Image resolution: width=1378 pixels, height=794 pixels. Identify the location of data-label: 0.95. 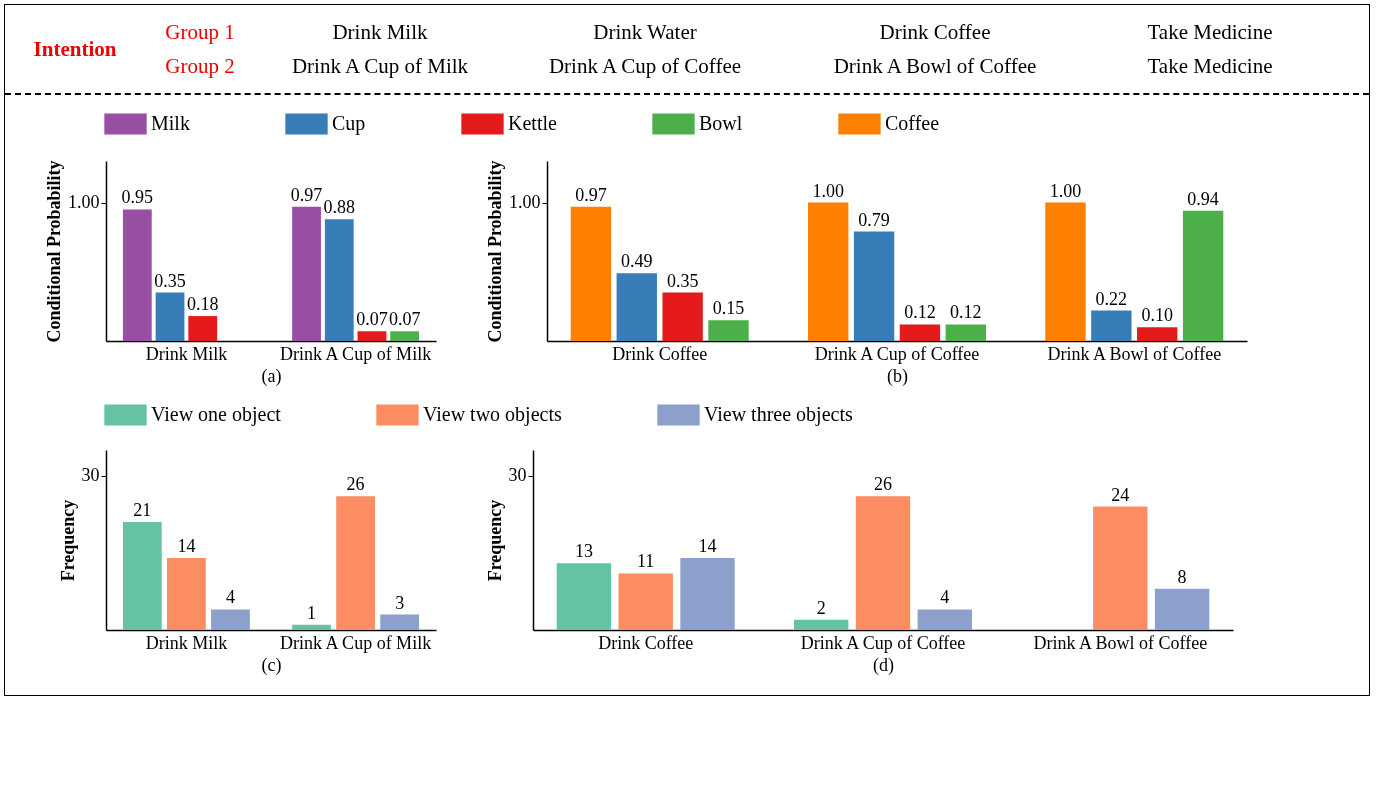
(137, 197).